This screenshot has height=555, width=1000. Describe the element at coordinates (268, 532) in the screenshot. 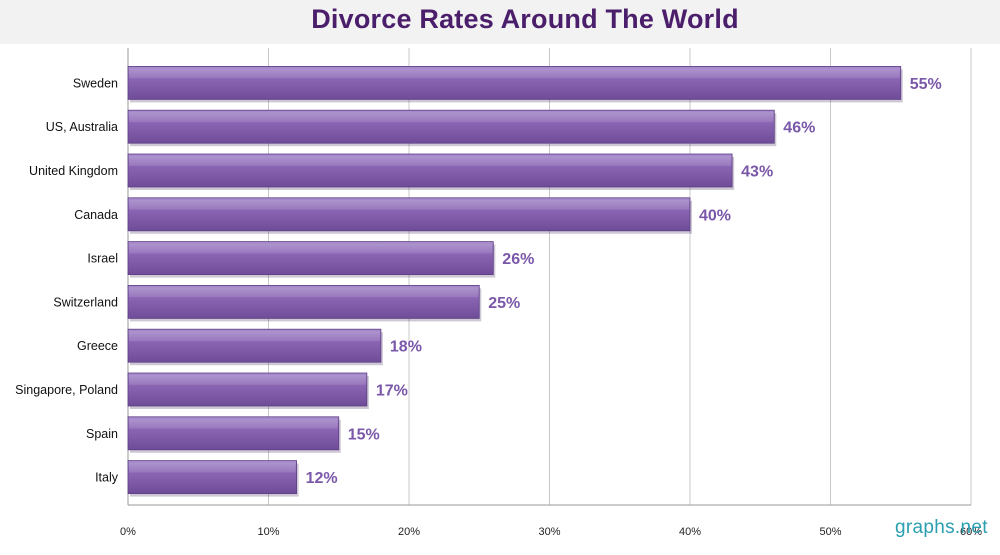

I see `x-tick-label: 10%` at that location.